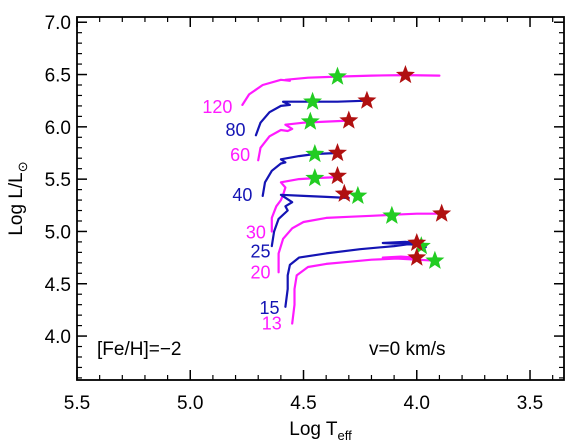 The width and height of the screenshot is (570, 447). What do you see at coordinates (242, 195) in the screenshot?
I see `track-40-label: 40` at bounding box center [242, 195].